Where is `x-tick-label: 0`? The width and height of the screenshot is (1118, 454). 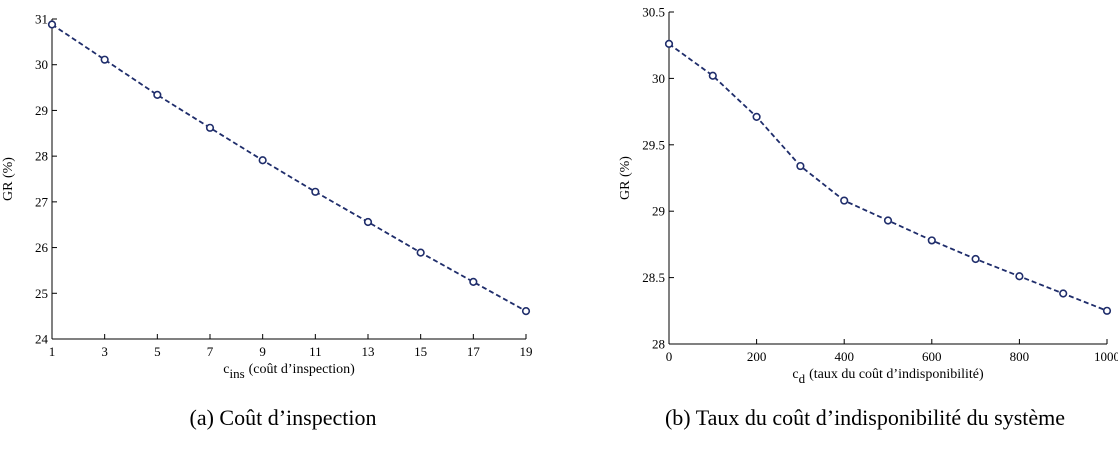
x-tick-label: 0 is located at coordinates (669, 356).